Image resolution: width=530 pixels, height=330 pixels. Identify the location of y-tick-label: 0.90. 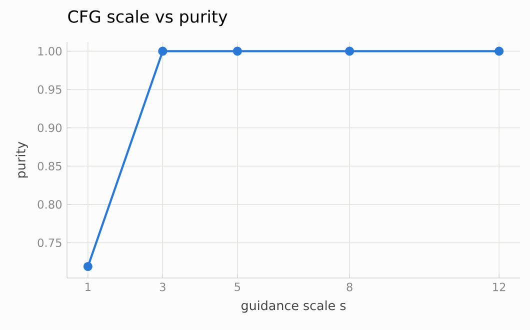
(50, 128).